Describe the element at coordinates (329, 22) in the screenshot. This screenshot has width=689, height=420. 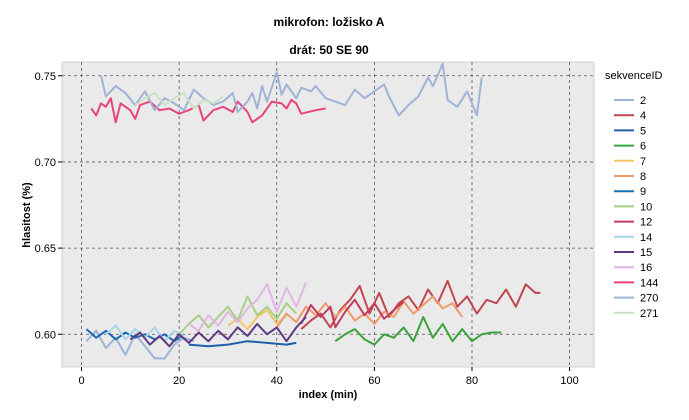
I see `chart-title: mikrofon: ložisko A` at that location.